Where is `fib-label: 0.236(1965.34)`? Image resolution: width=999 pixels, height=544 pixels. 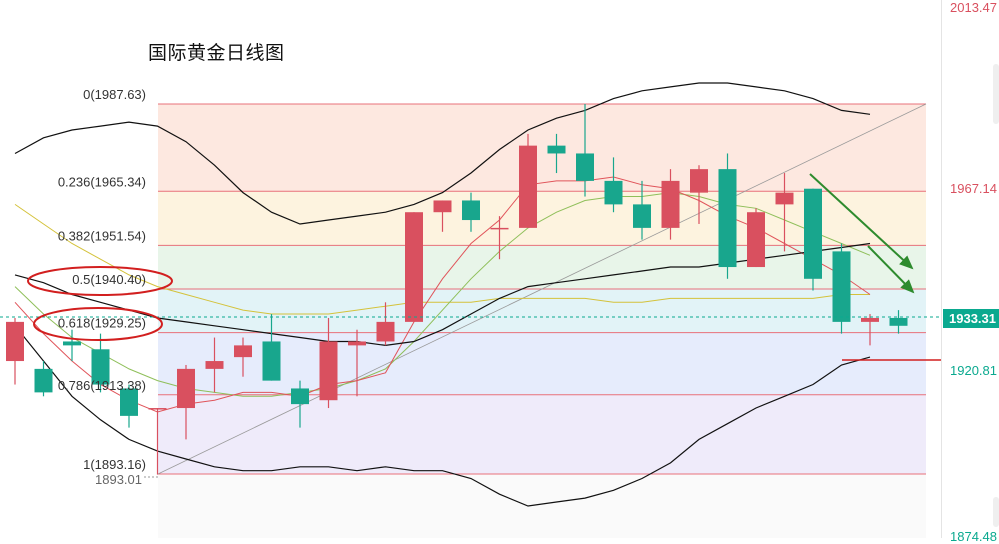 fib-label: 0.236(1965.34) is located at coordinates (102, 181).